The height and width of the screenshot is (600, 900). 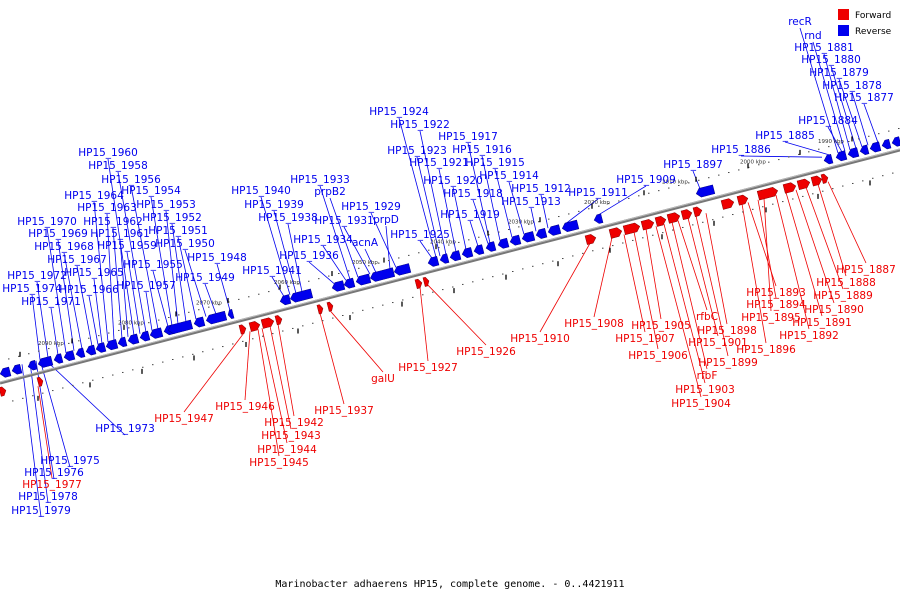 What do you see at coordinates (824, 48) in the screenshot?
I see `gene-label: HP15_1881` at bounding box center [824, 48].